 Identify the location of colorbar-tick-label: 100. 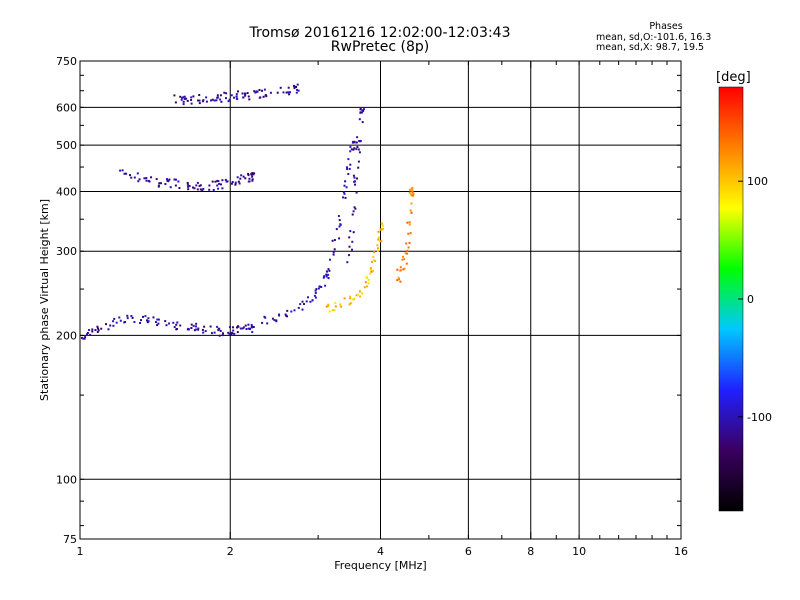
(757, 181).